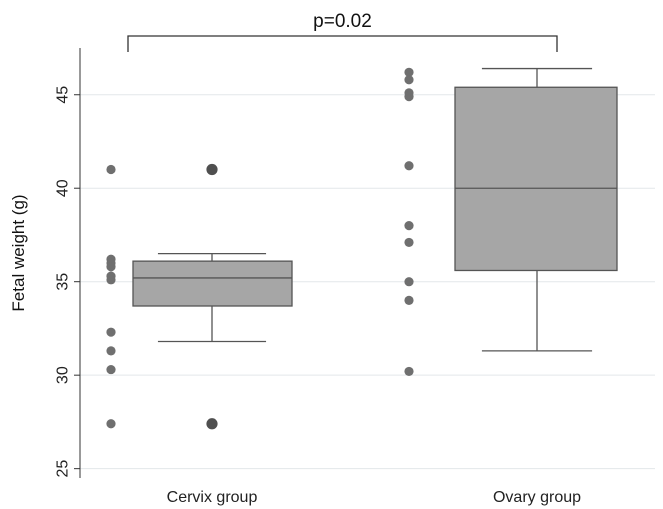  I want to click on y-axis-title: Fetal weight (g), so click(18, 252).